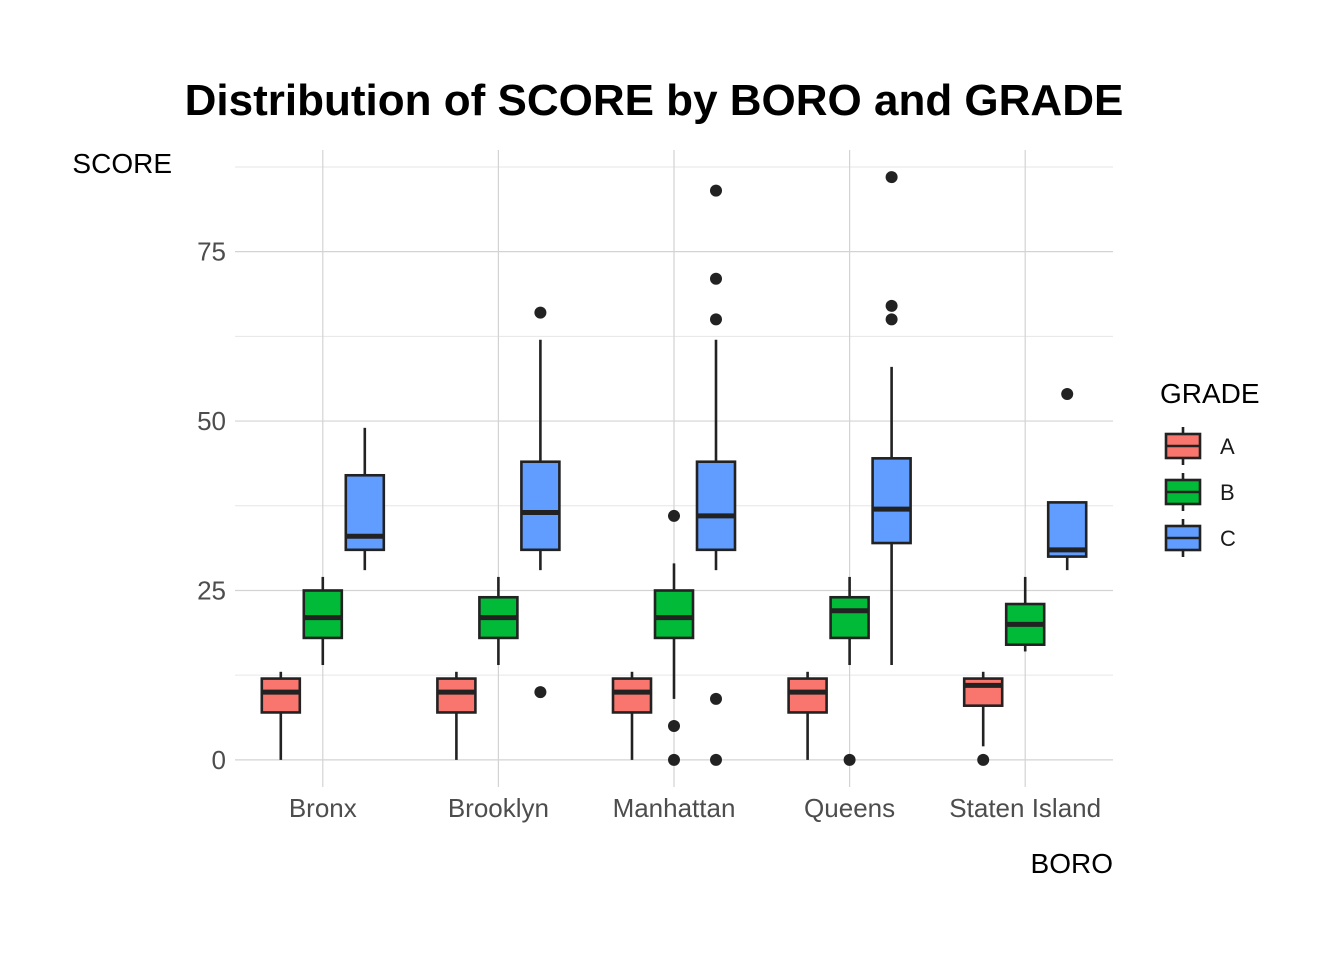  I want to click on legend-label-b: B, so click(1227, 492).